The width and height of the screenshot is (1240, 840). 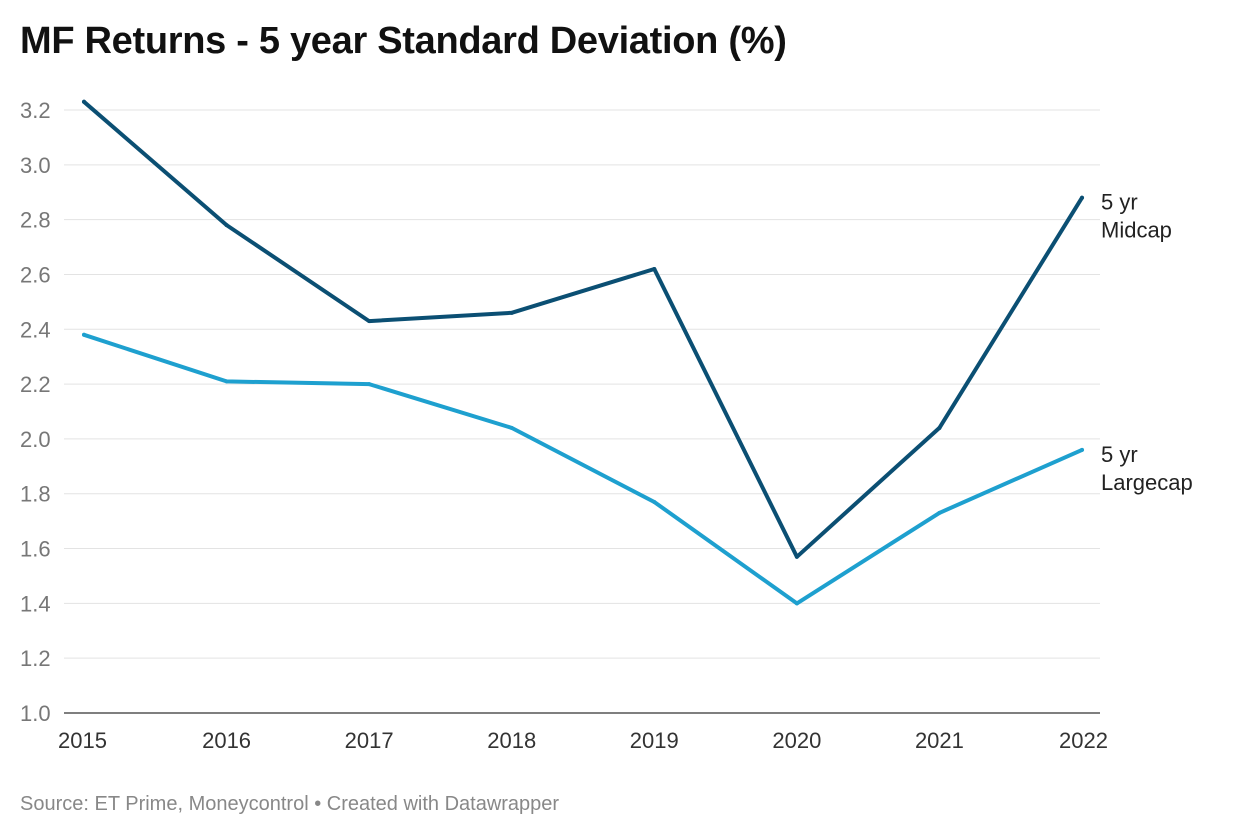 What do you see at coordinates (35, 220) in the screenshot?
I see `y-tick-label: 2.8` at bounding box center [35, 220].